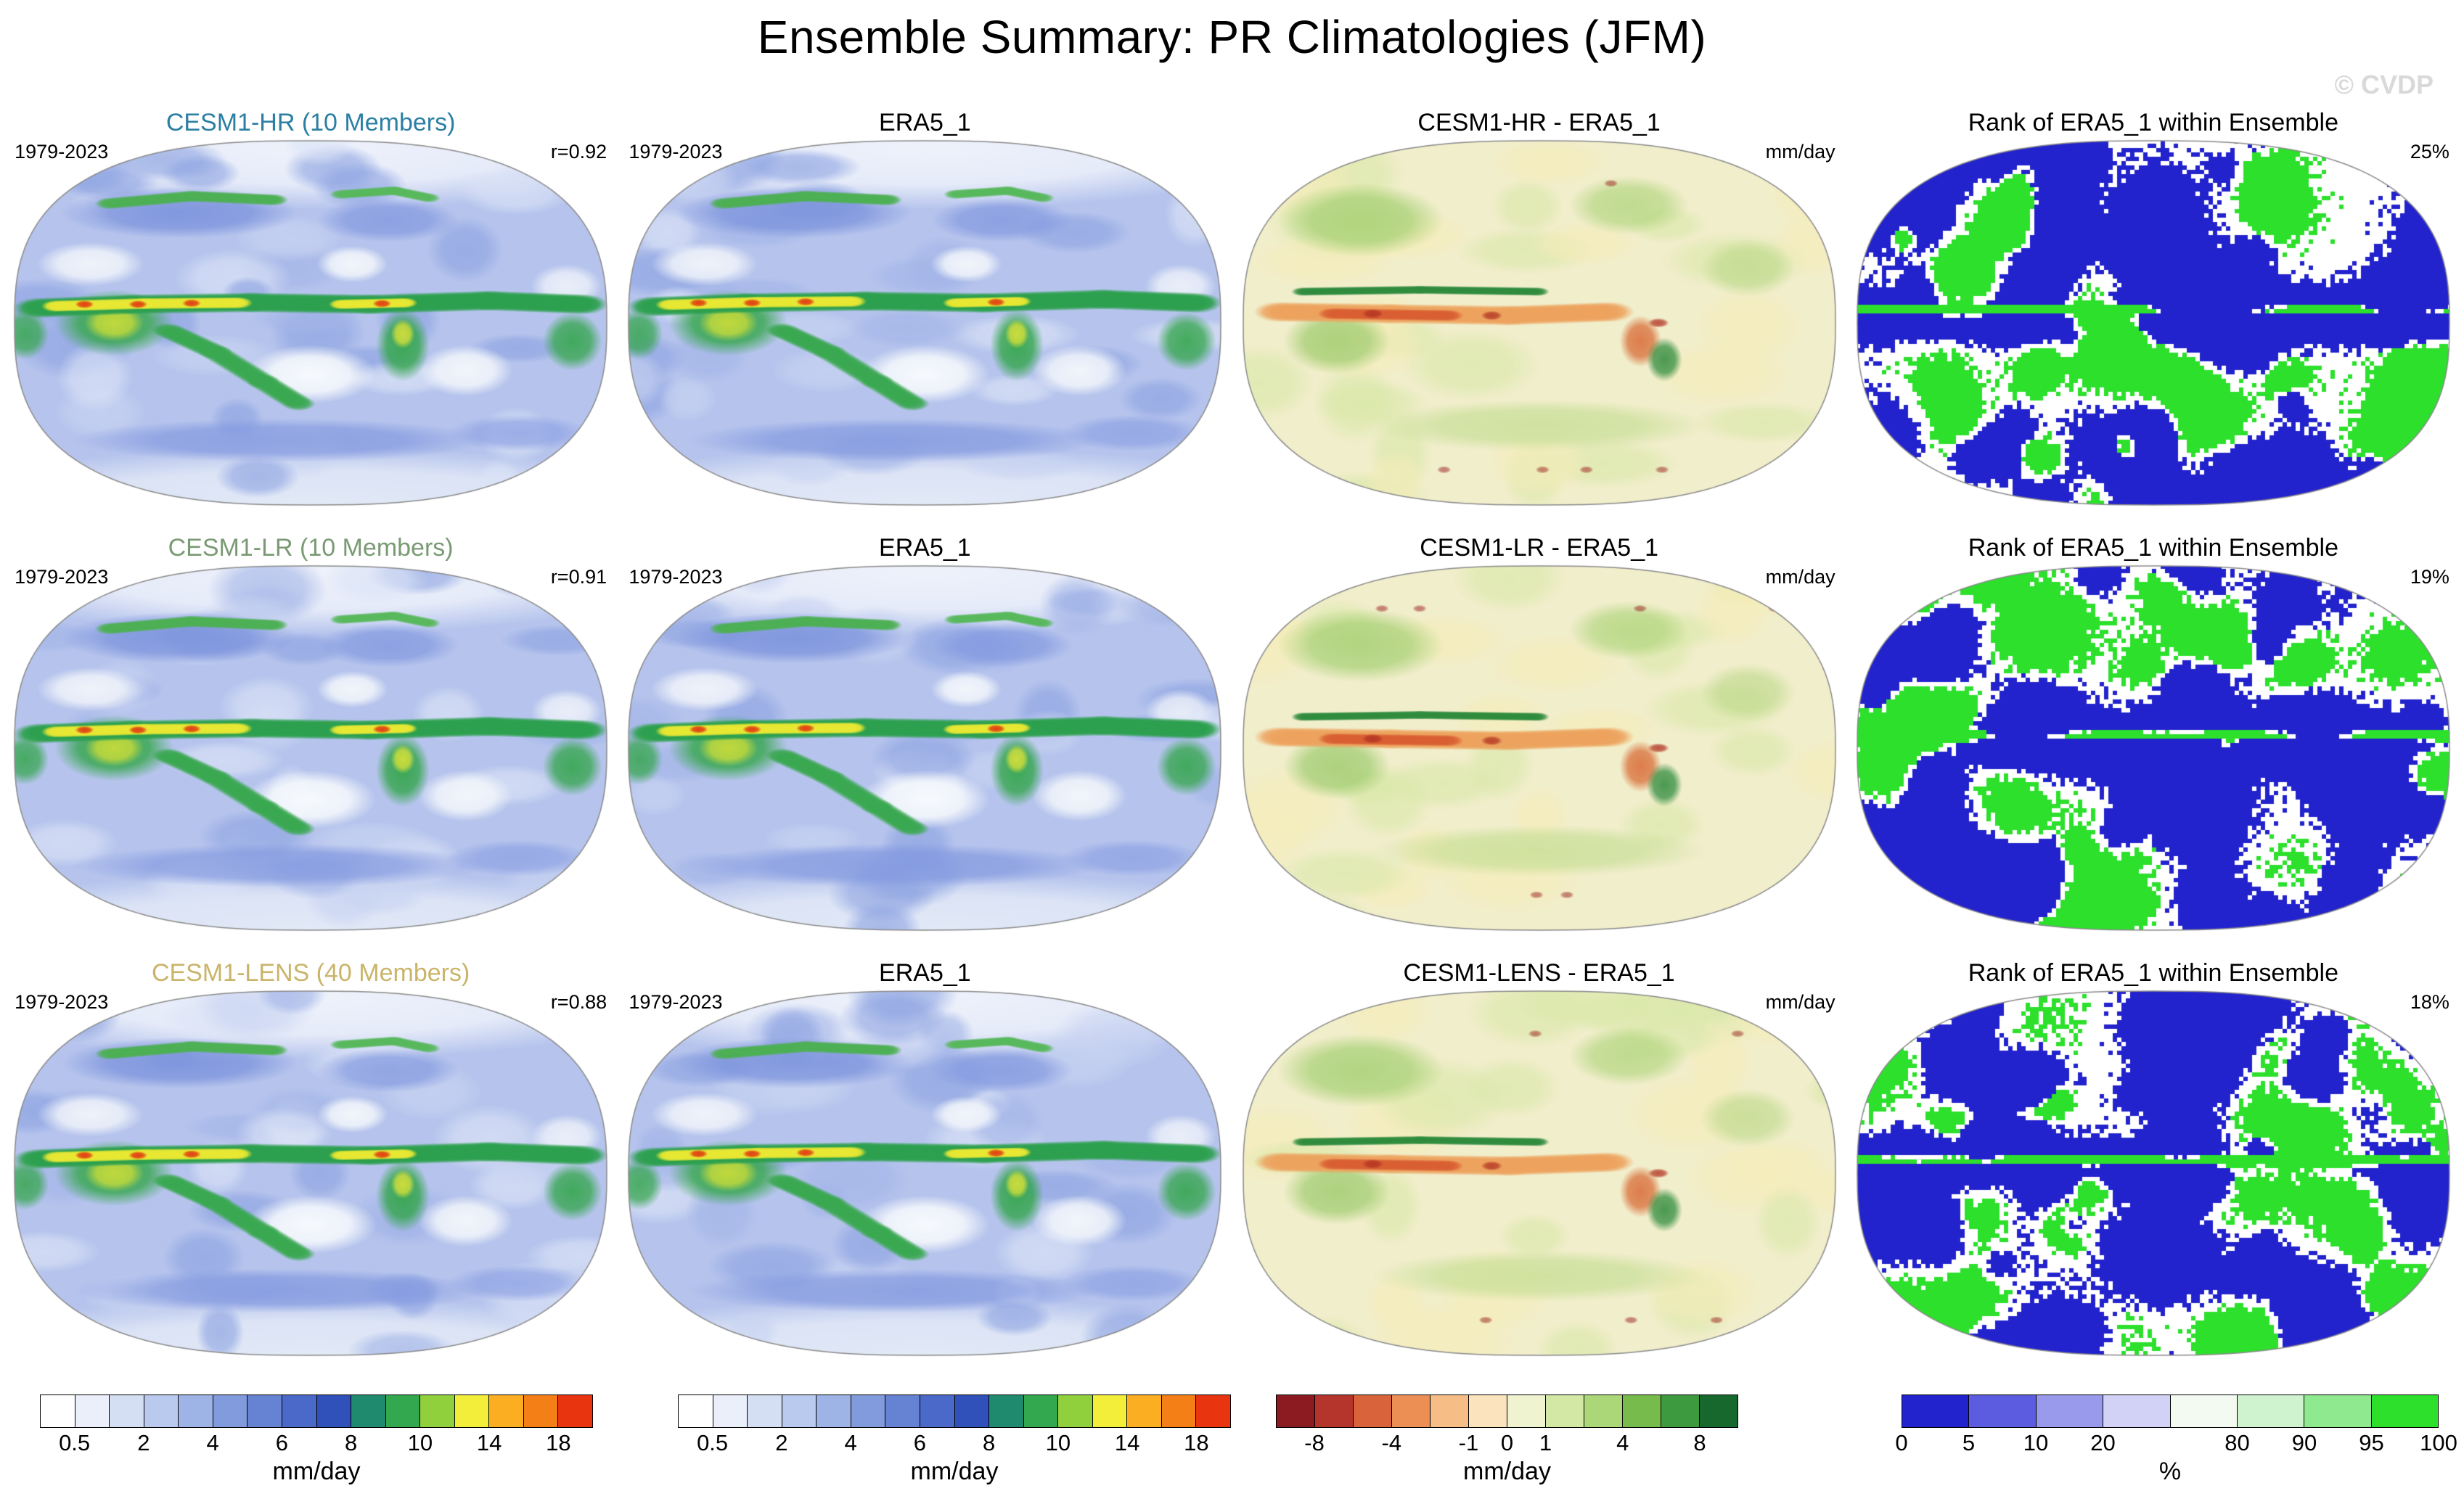 This screenshot has height=1491, width=2464. I want to click on map-obs-climo-row2: 1979-2023, so click(925, 748).